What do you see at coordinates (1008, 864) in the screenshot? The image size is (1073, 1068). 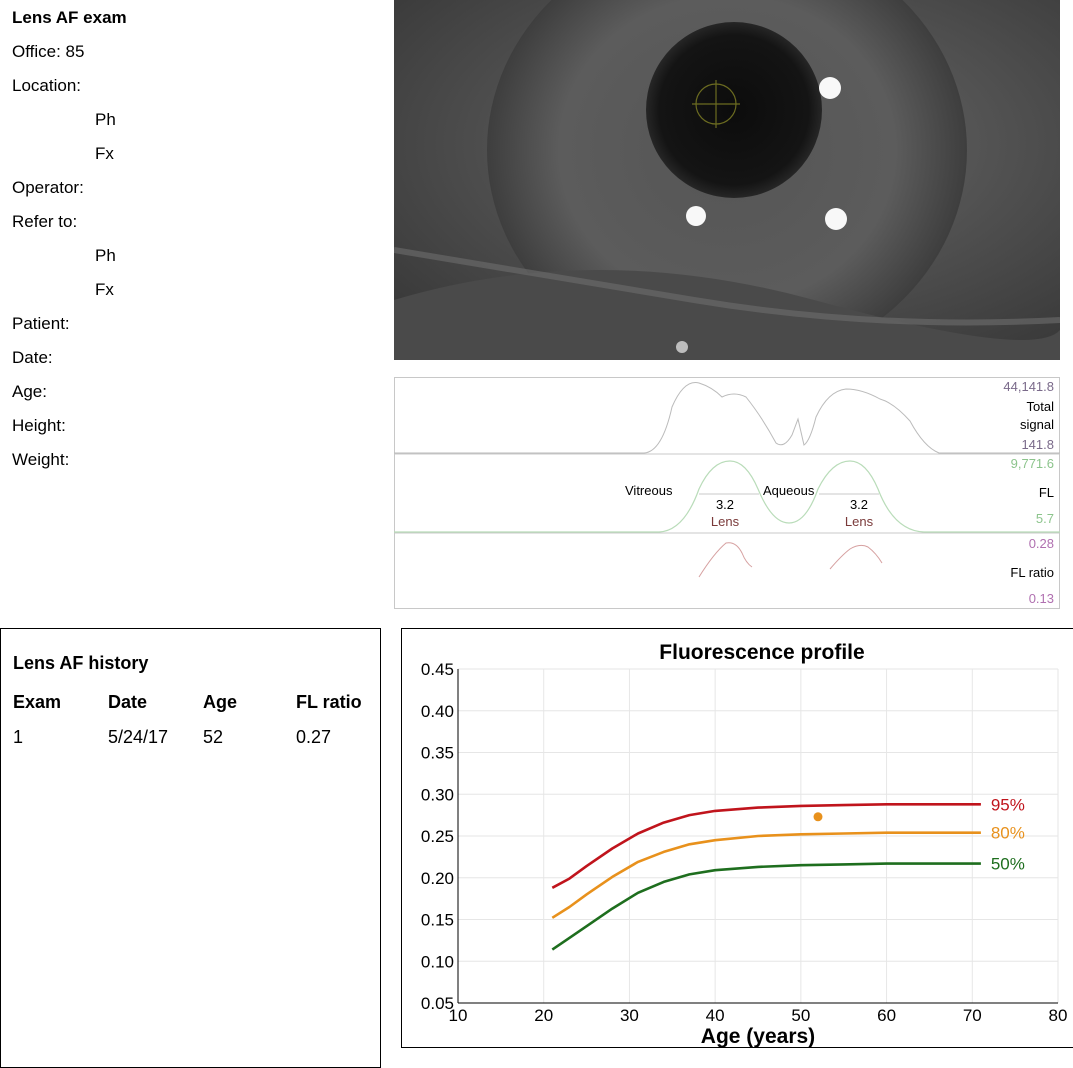 I see `series-label-50pct: 50%` at bounding box center [1008, 864].